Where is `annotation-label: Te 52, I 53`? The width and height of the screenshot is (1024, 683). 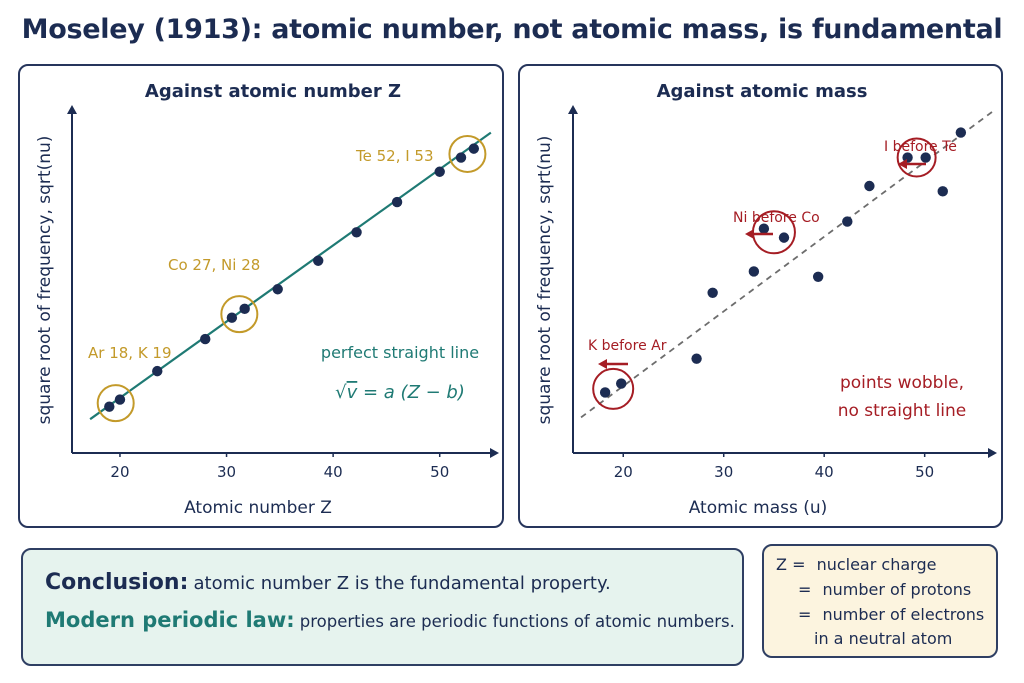
annotation-label: Te 52, I 53 is located at coordinates (394, 156).